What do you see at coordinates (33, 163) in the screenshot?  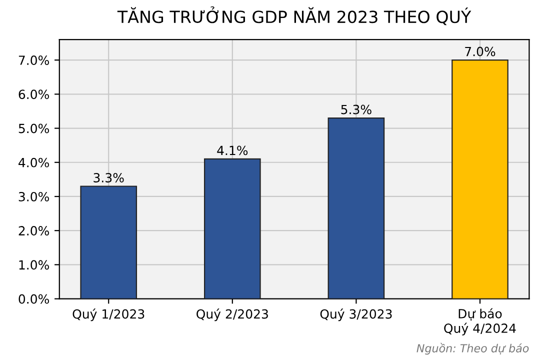 I see `y-tick-label: 4.0%` at bounding box center [33, 163].